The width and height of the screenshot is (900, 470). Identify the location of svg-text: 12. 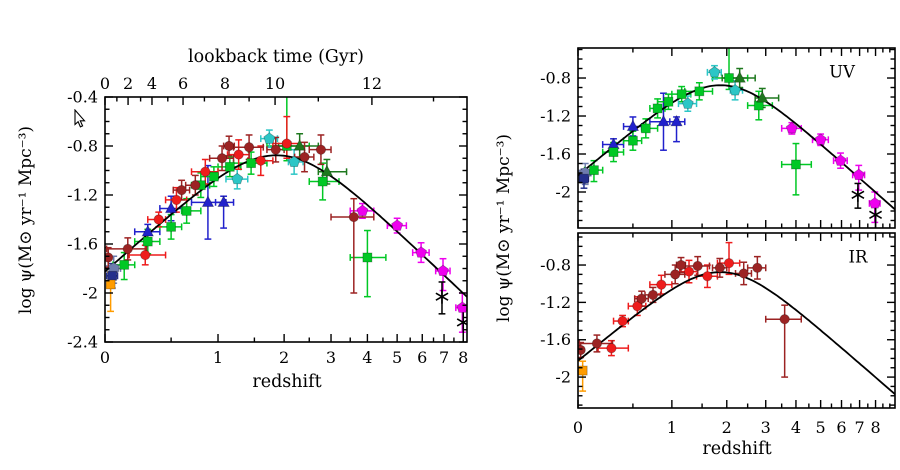
(372, 83).